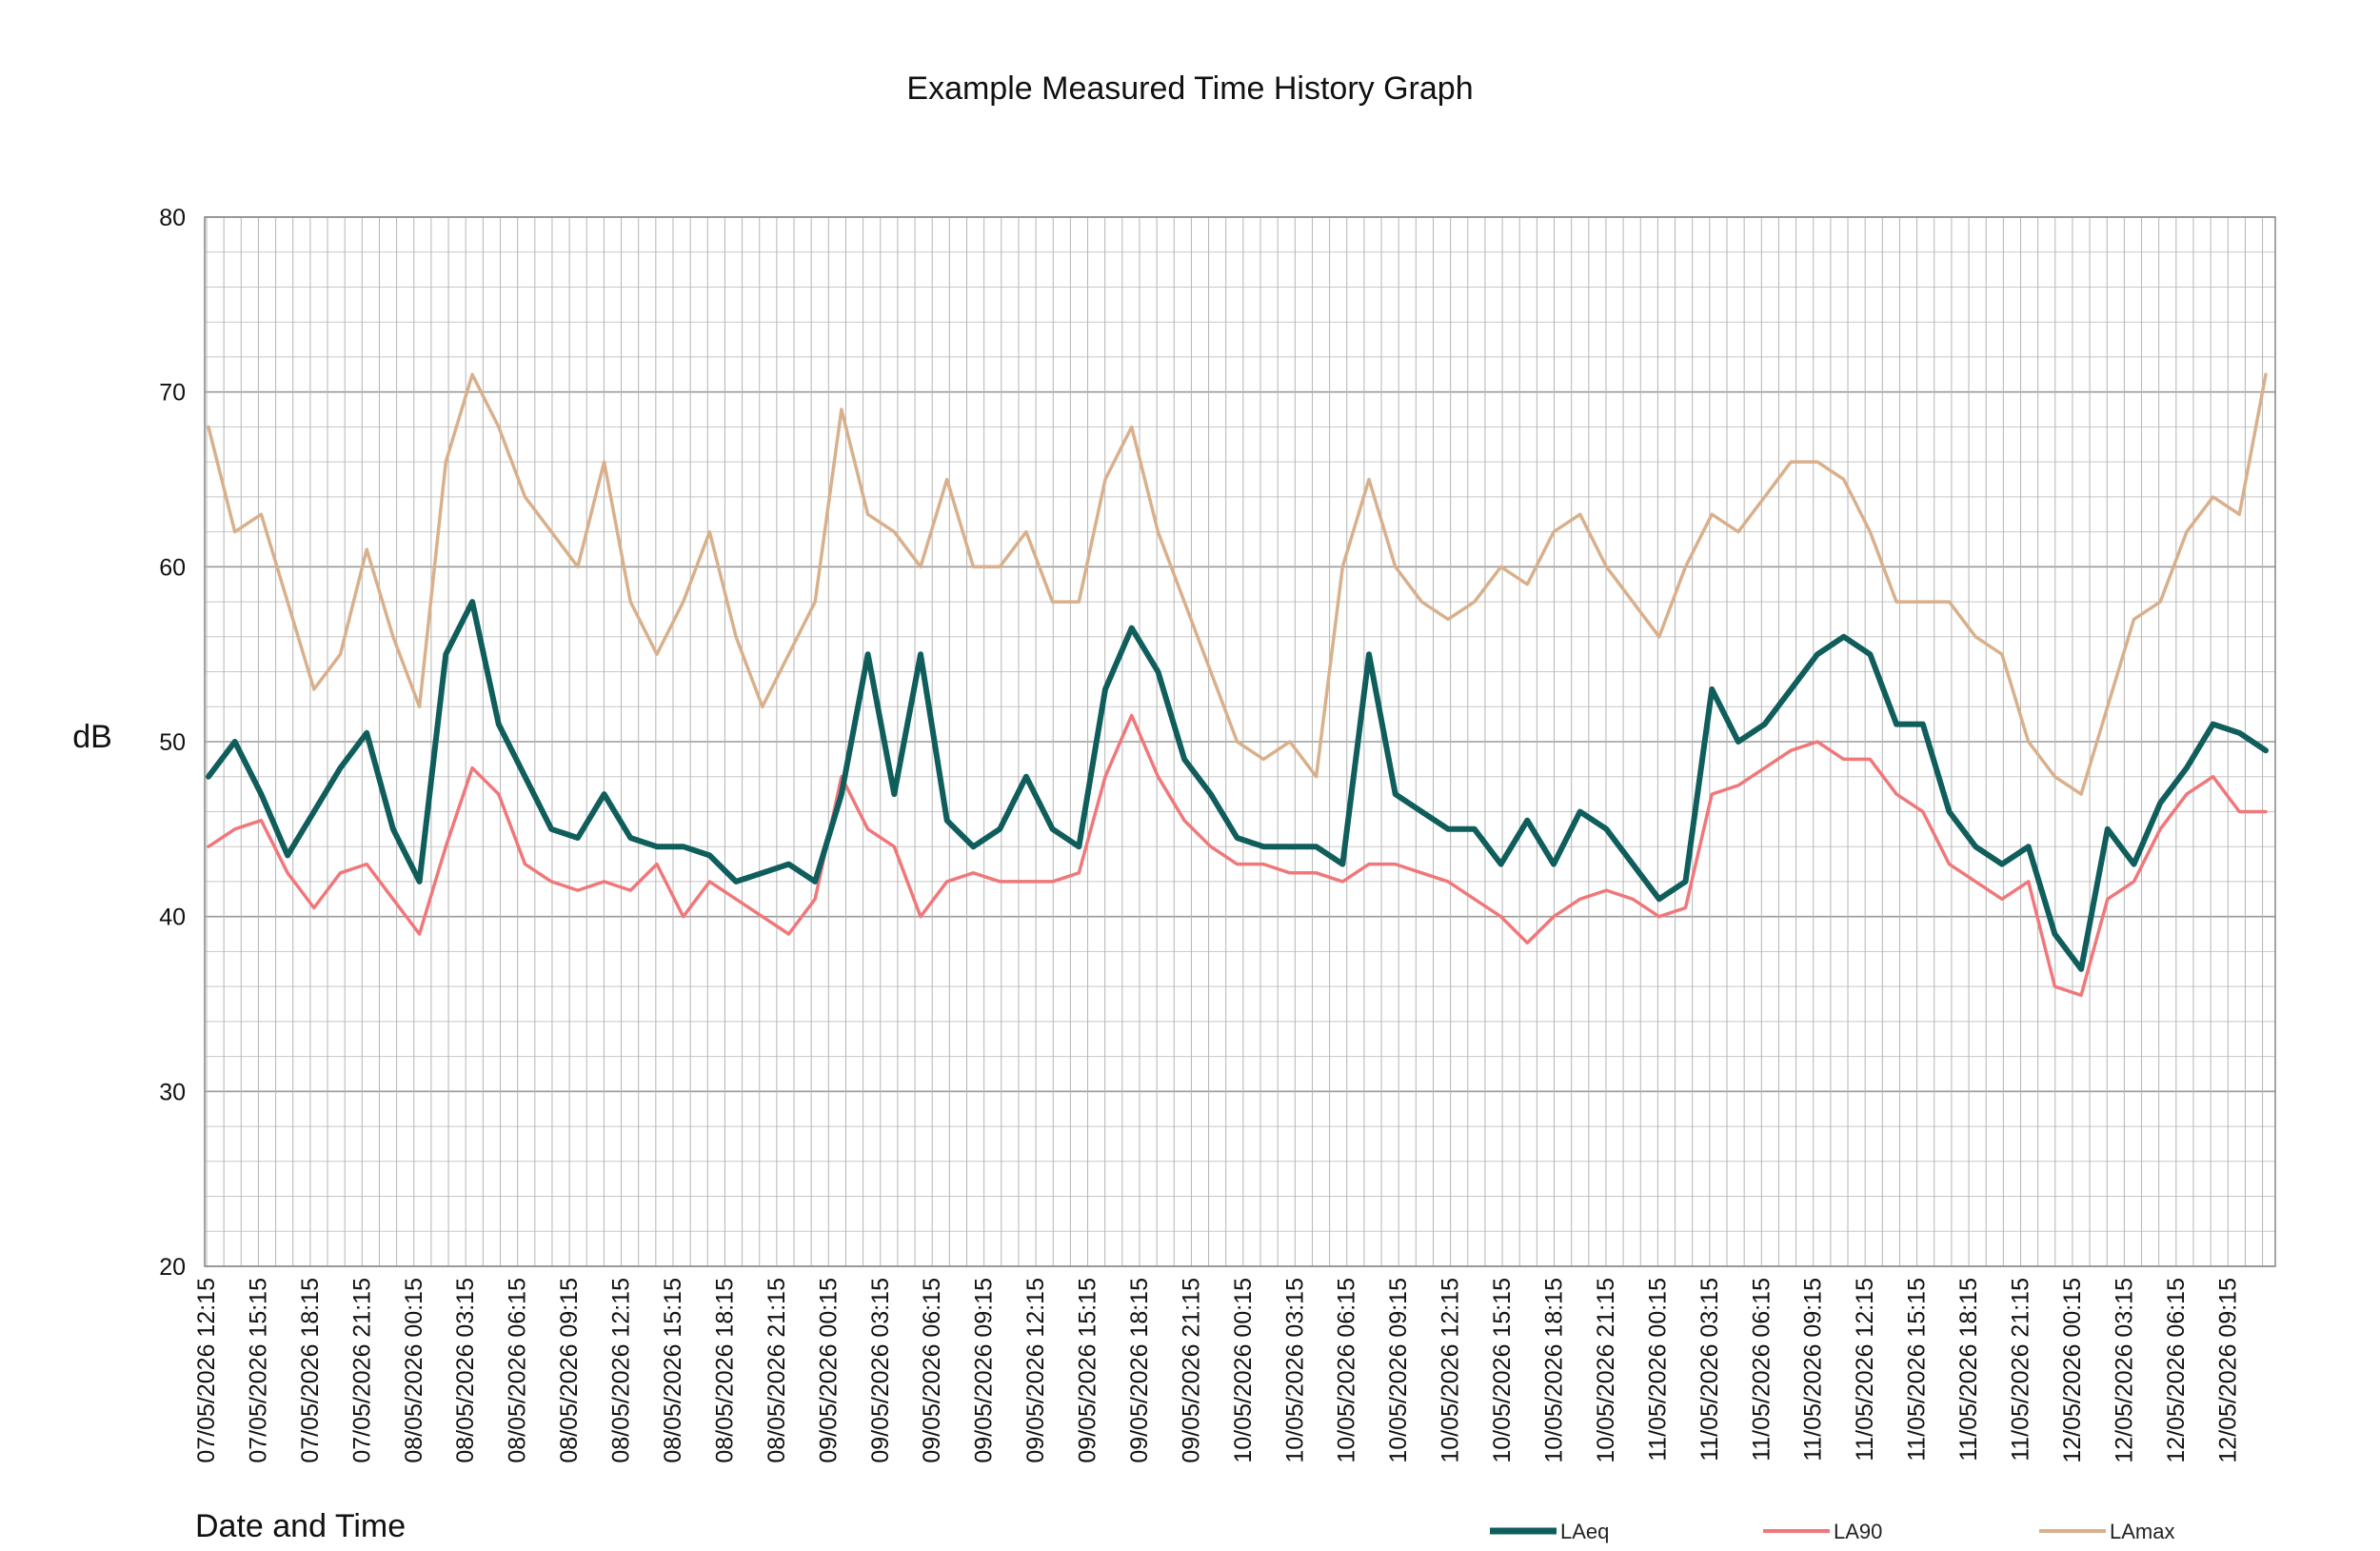 This screenshot has width=2380, height=1551. Describe the element at coordinates (465, 1370) in the screenshot. I see `x-tick-label: 08/05/2026 03:15` at that location.